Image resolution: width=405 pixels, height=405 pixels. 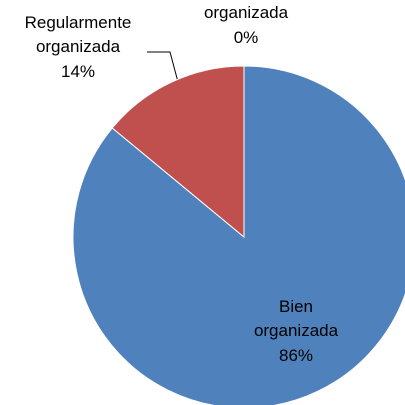 I want to click on pie-slice, so click(x=178, y=152).